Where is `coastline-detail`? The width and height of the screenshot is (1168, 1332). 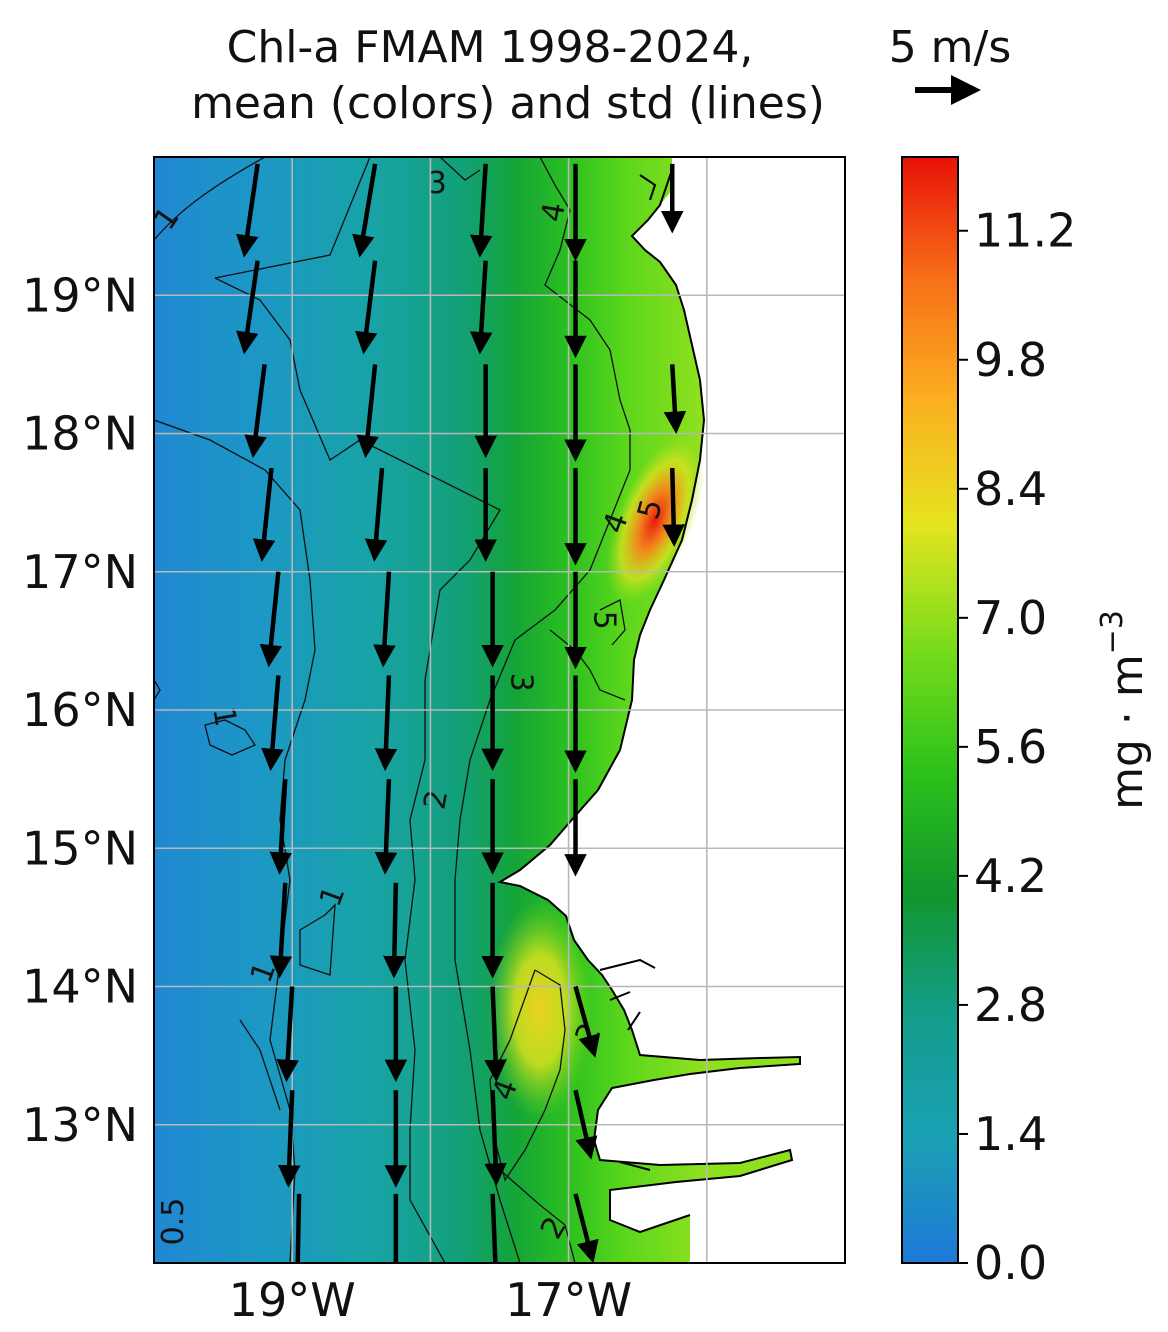 coastline-detail is located at coordinates (628, 672).